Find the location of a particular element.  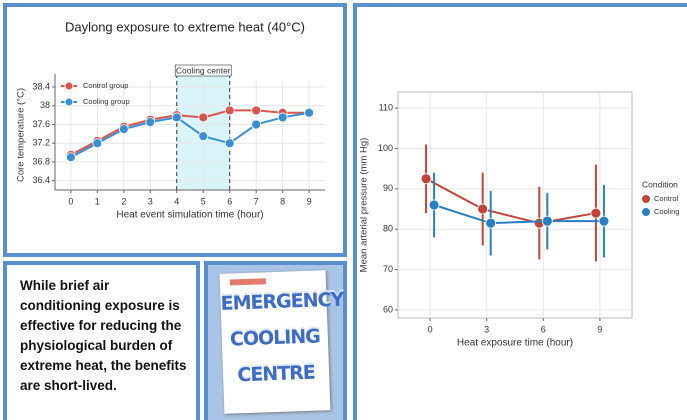

x-axis-label: Heat exposure time (hour) is located at coordinates (515, 343).